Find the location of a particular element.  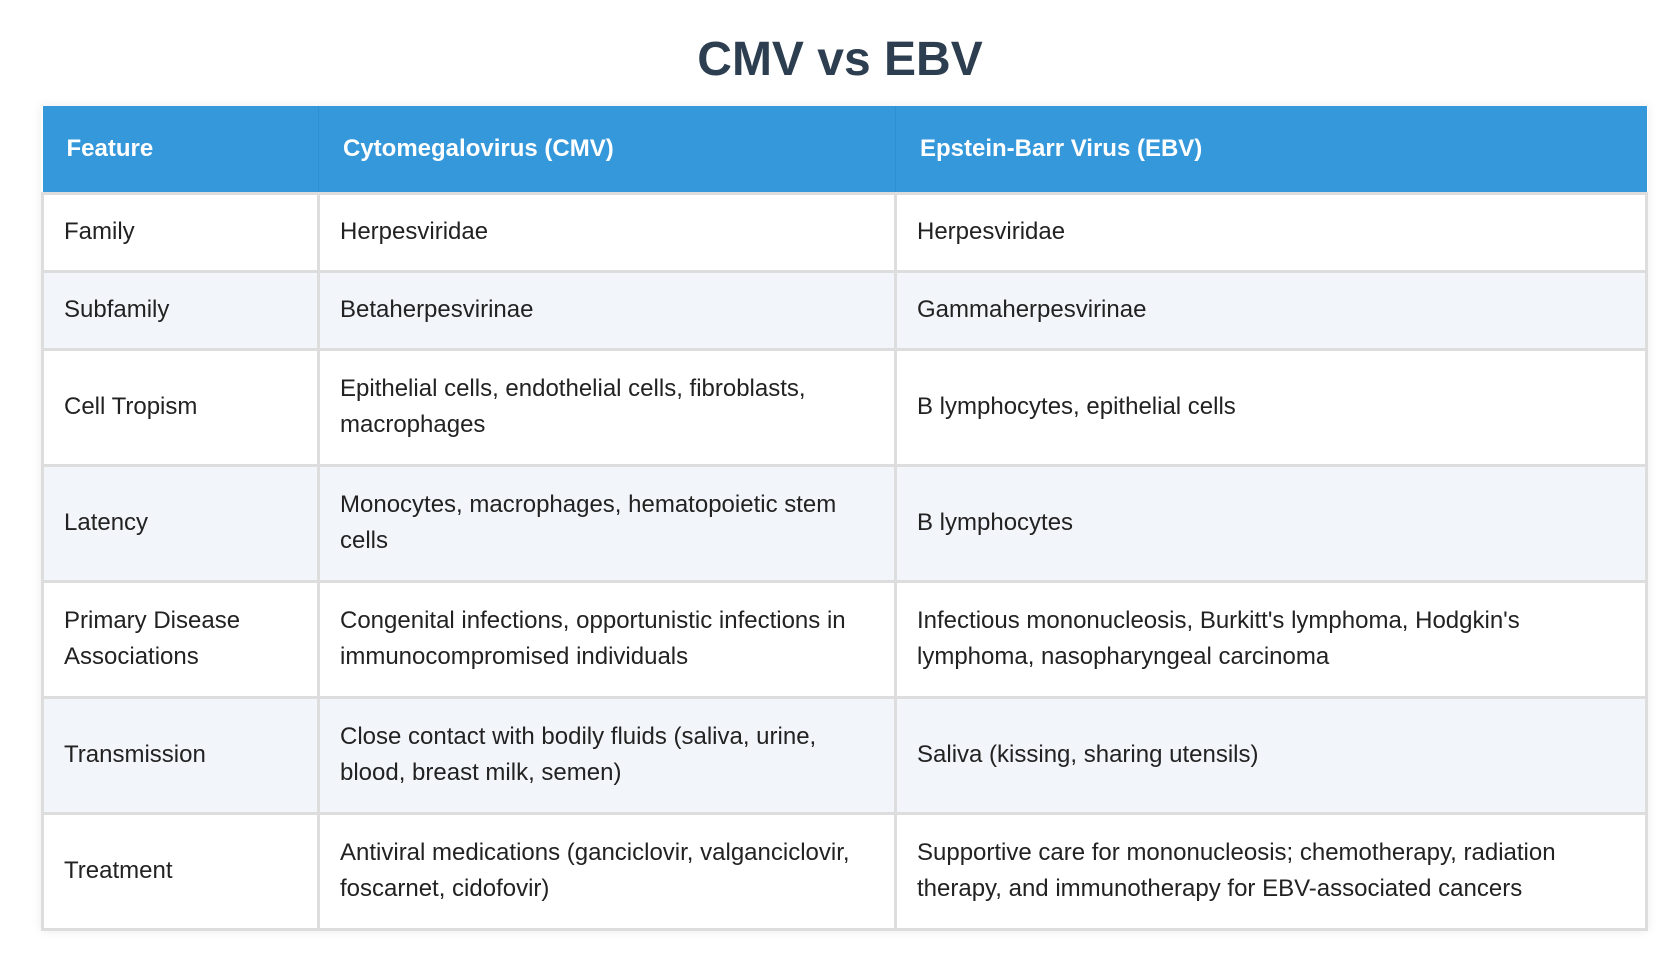

feature-cell: Transmission is located at coordinates (180, 755).